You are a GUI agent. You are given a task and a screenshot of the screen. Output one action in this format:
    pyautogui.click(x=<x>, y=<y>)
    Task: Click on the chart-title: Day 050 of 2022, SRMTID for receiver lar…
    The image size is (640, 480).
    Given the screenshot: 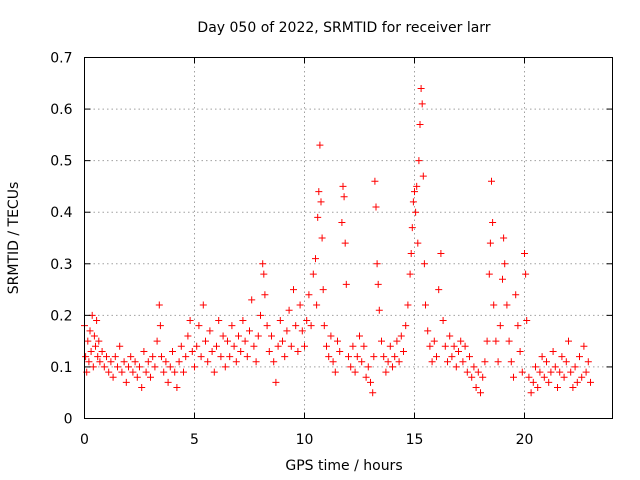 What is the action you would take?
    pyautogui.click(x=343, y=28)
    